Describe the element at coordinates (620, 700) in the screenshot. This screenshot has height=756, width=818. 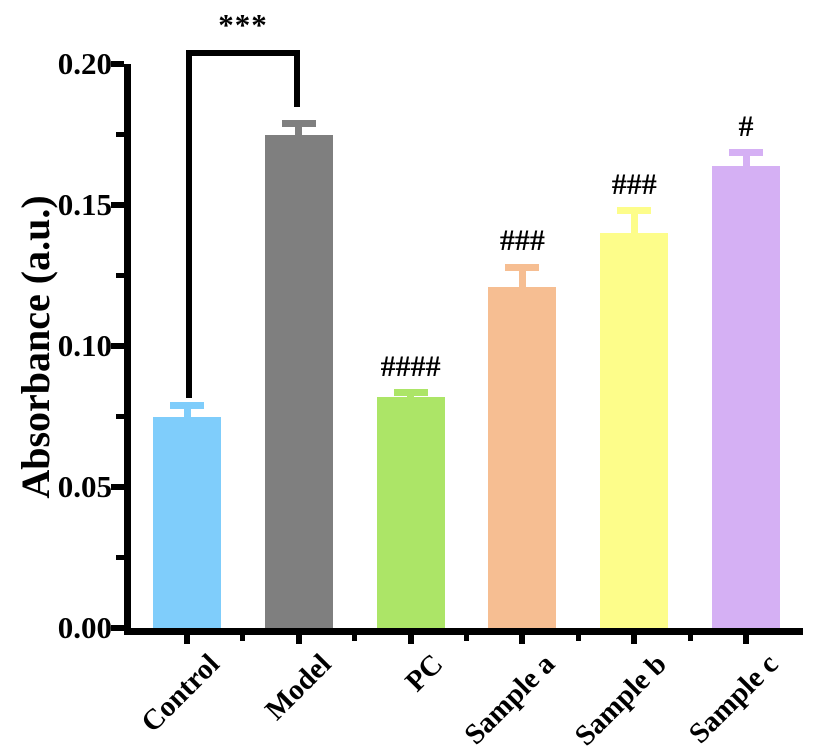
I see `x-category-label-sample-b: Sample b` at that location.